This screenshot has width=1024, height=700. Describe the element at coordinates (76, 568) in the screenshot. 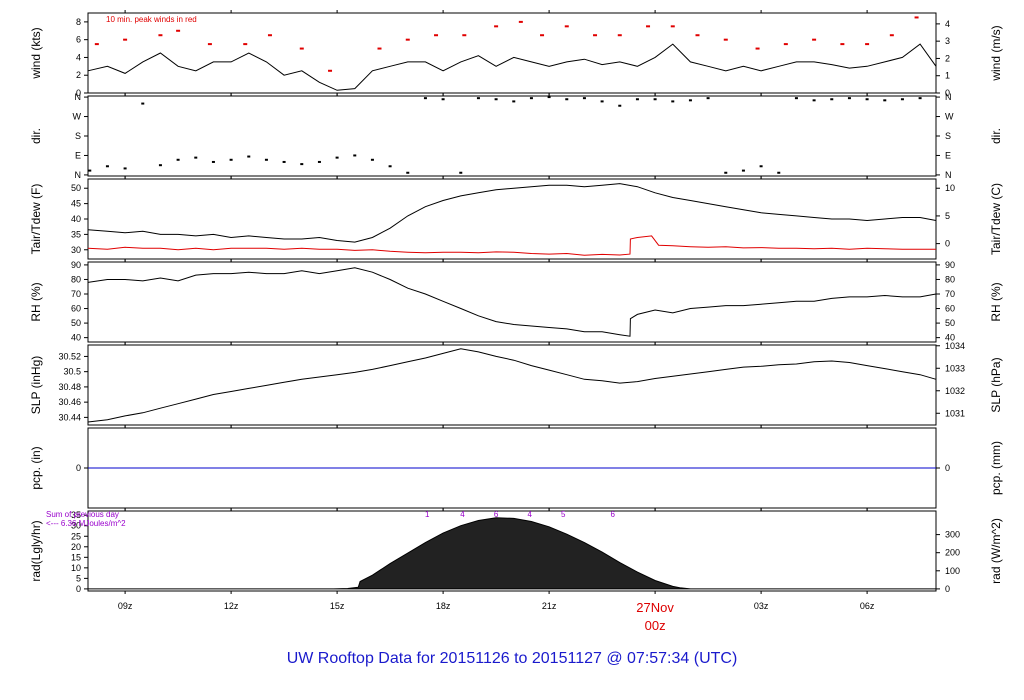

I see `rad-ytick-label-left: 10` at that location.